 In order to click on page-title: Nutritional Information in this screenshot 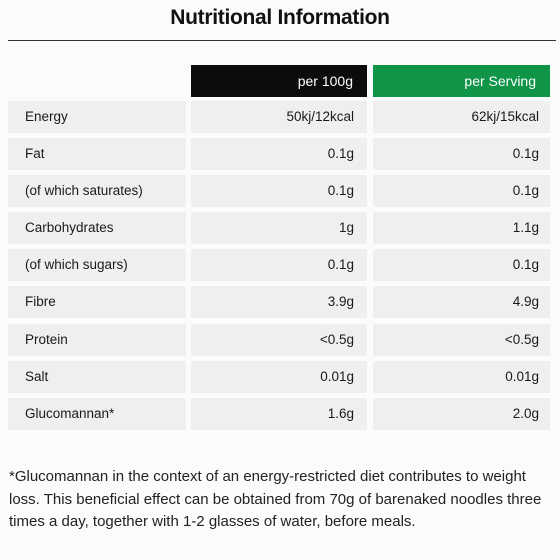, I will do `click(280, 17)`.